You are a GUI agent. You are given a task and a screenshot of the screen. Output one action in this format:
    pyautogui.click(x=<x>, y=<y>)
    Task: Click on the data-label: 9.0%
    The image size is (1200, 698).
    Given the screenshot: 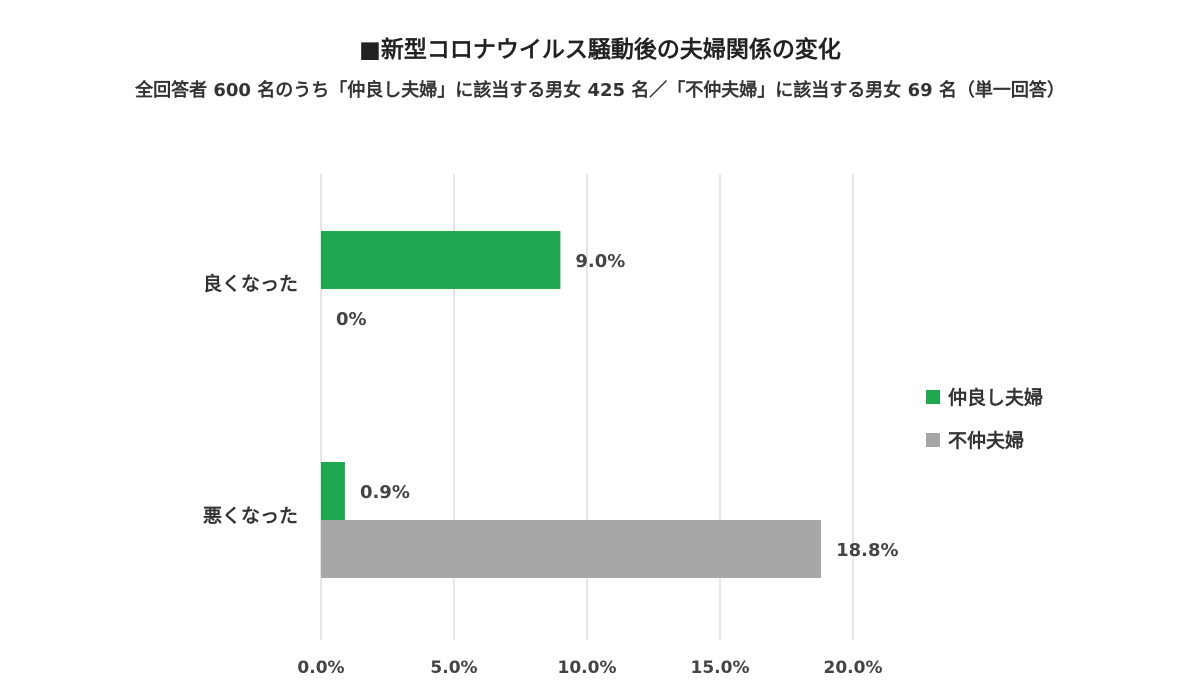 What is the action you would take?
    pyautogui.click(x=600, y=261)
    